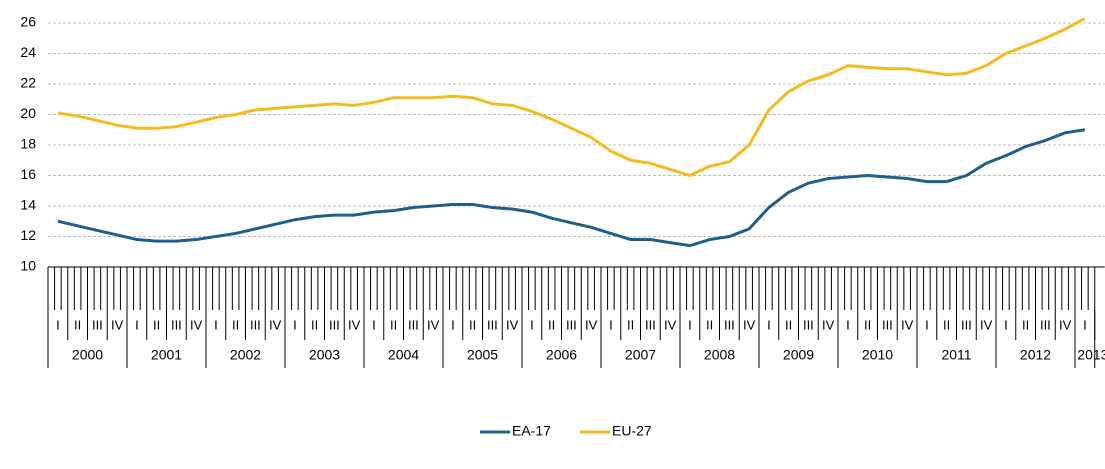 This screenshot has width=1105, height=469. I want to click on year-label: 2013, so click(1091, 355).